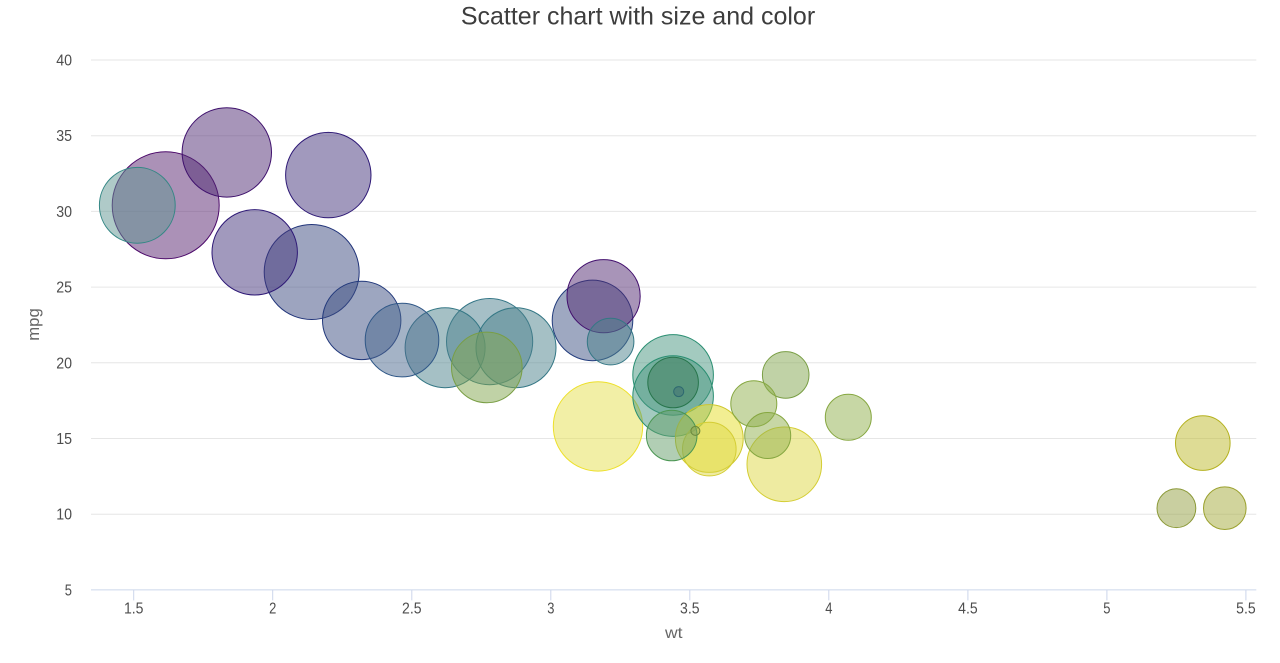 This screenshot has width=1280, height=663. What do you see at coordinates (412, 609) in the screenshot?
I see `svg-text: 2.5` at bounding box center [412, 609].